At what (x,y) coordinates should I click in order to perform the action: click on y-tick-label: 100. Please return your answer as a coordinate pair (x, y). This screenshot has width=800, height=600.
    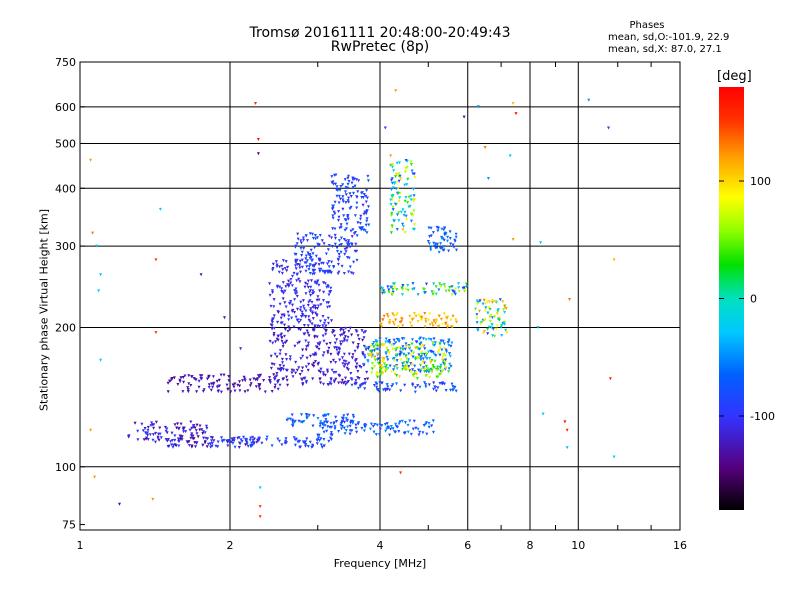
    Looking at the image, I should click on (65, 467).